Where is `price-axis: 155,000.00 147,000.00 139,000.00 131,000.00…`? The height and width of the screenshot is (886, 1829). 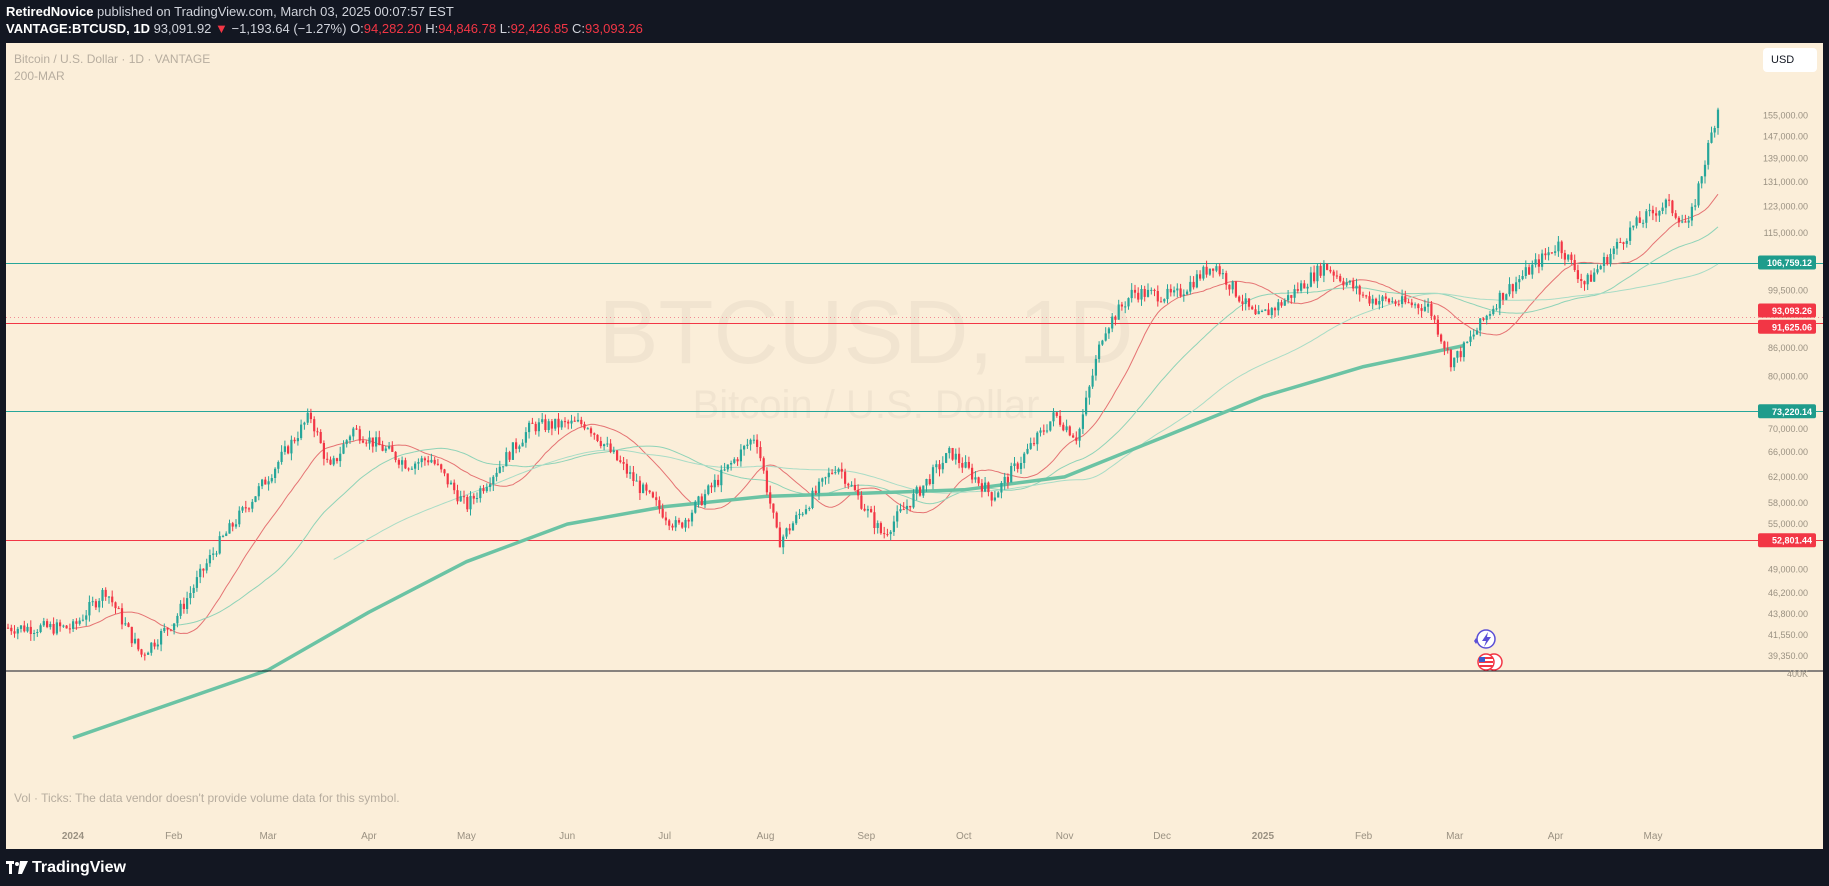
price-axis: 155,000.00 147,000.00 139,000.00 131,000.00… is located at coordinates (1785, 385).